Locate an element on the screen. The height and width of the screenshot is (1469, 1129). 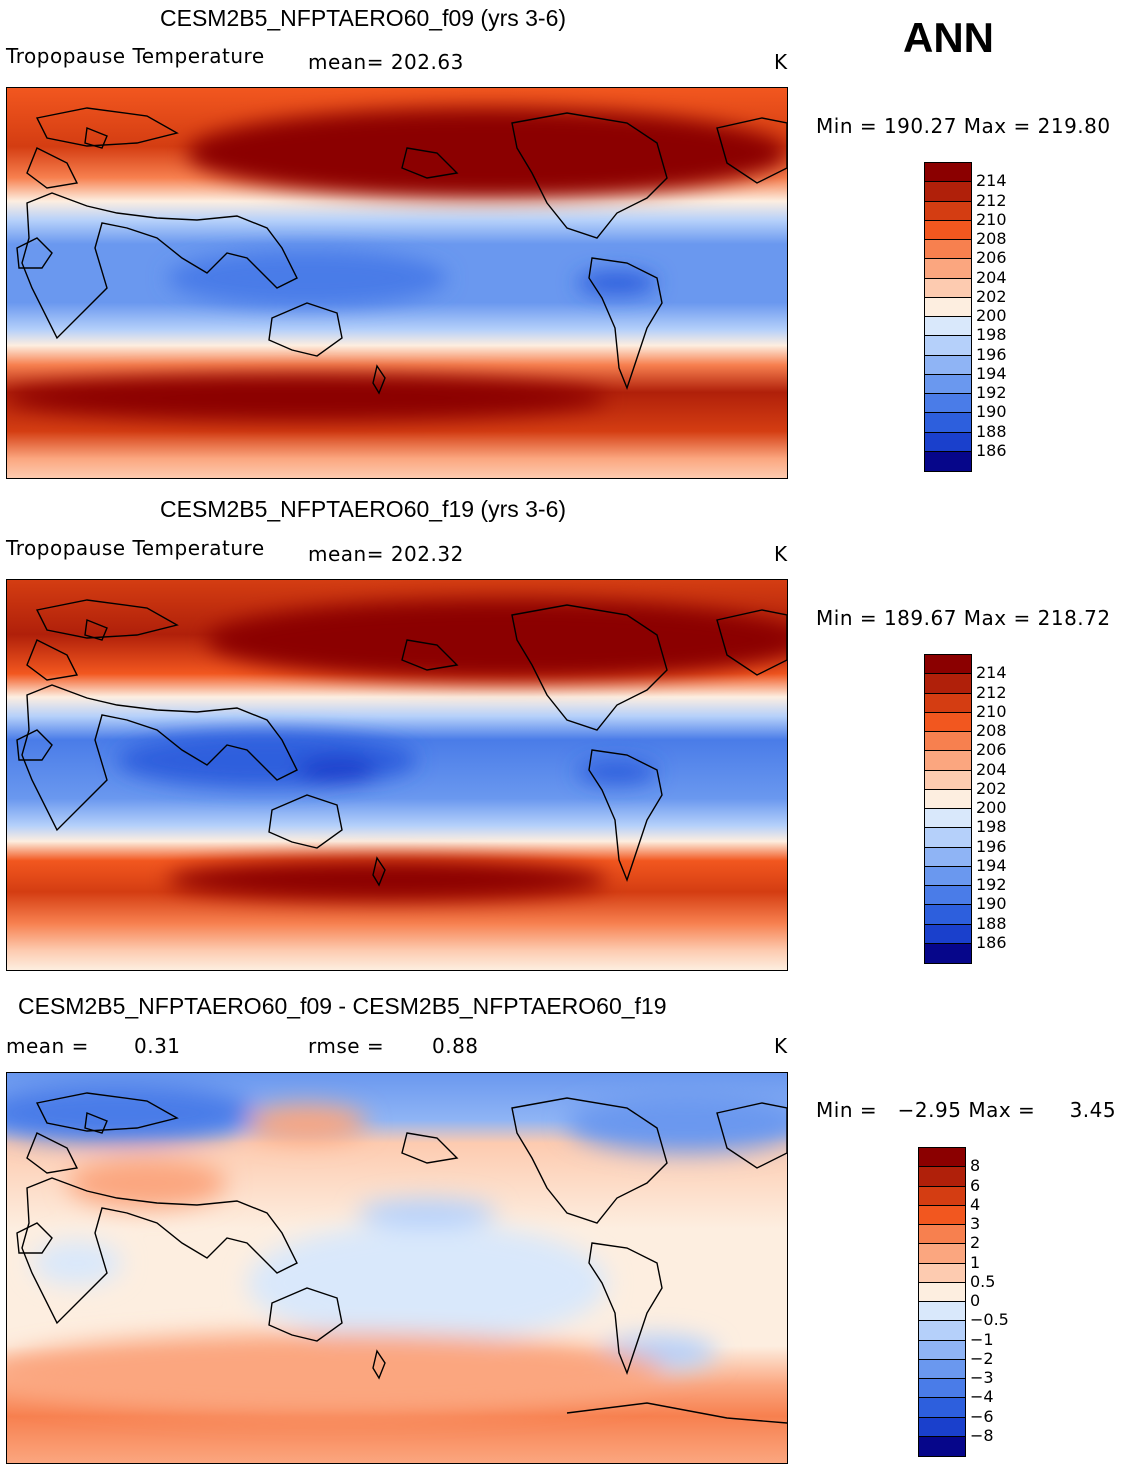
panel1-title: CESM2B5_NFPTAERO60_f09 (yrs 3-6) is located at coordinates (363, 18).